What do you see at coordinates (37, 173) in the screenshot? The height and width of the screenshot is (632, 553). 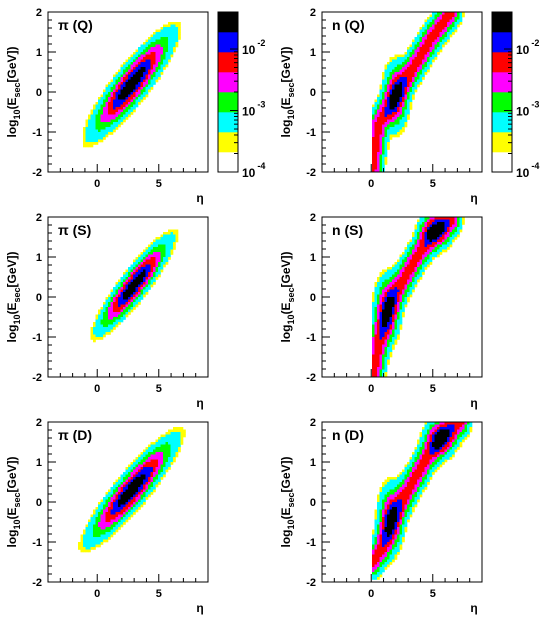 I see `y-tick-label: -2` at bounding box center [37, 173].